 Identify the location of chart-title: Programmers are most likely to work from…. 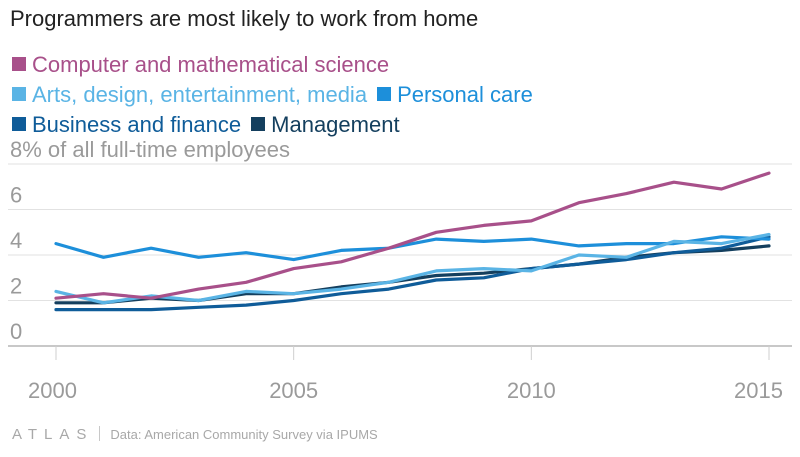
(244, 18).